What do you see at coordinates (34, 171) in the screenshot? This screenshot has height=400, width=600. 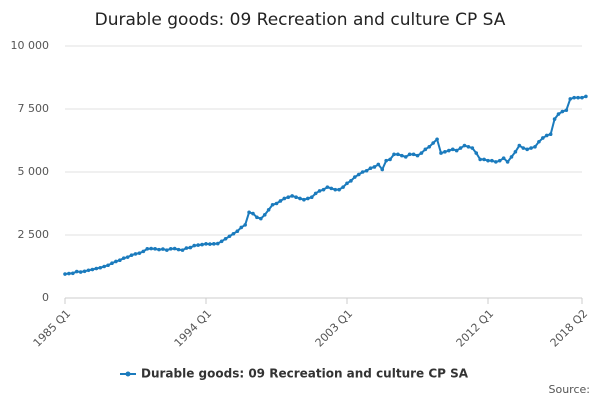 I see `y-tick-label: 5 000` at bounding box center [34, 171].